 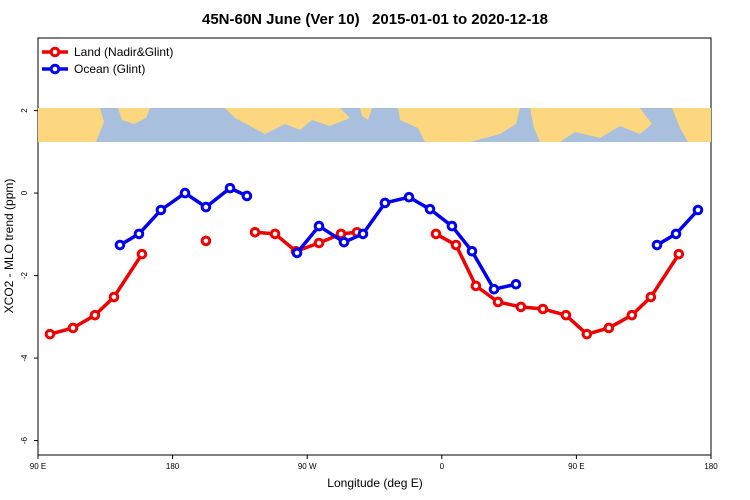 I want to click on x-axis-label: Longitude (deg E), so click(x=374, y=483).